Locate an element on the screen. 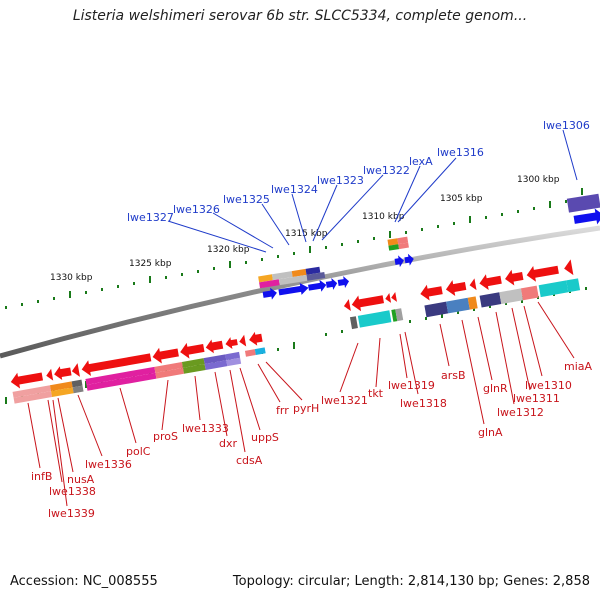 The height and width of the screenshot is (600, 600). gene-label: cdsA is located at coordinates (249, 460).